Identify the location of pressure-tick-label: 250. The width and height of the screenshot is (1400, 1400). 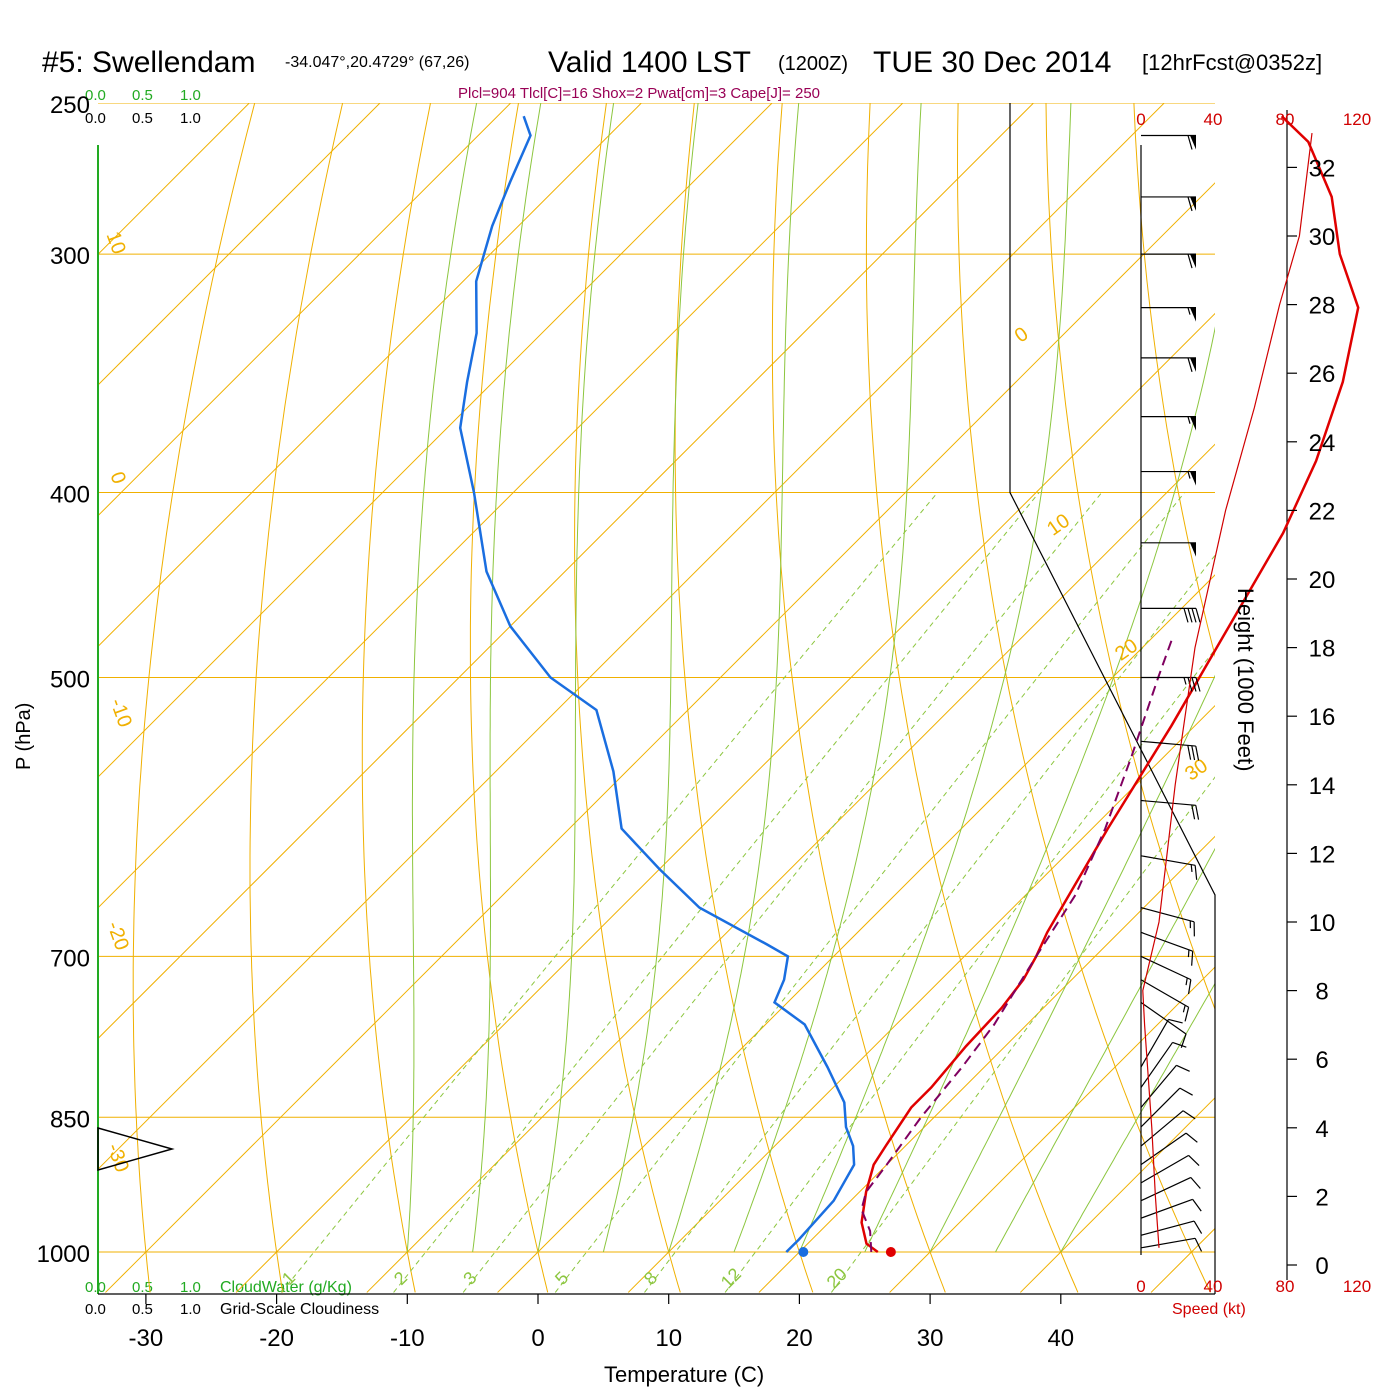
(70, 105).